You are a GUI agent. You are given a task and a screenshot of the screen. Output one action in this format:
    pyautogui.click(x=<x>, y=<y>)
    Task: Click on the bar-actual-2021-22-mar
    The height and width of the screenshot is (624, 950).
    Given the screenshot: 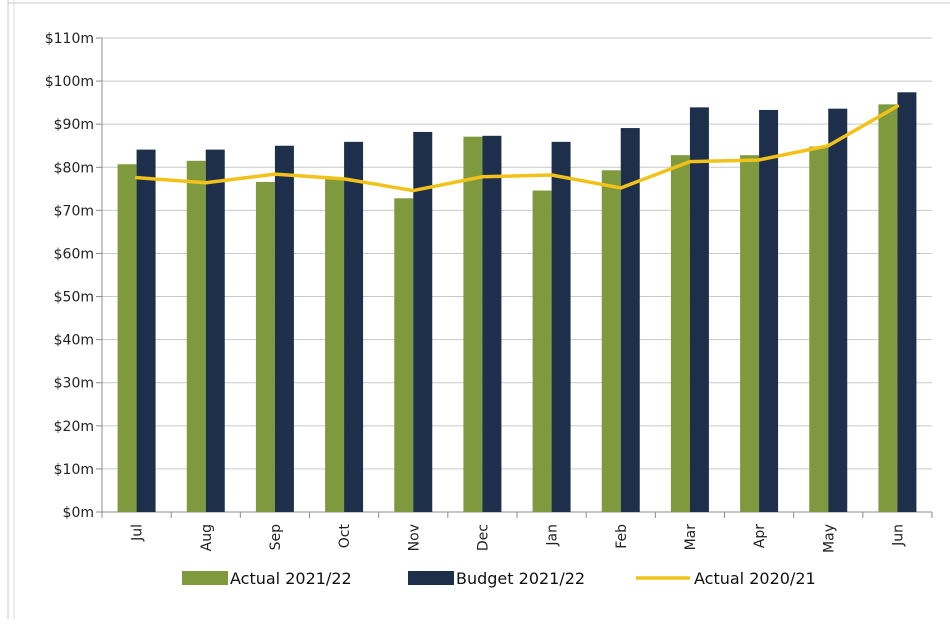 What is the action you would take?
    pyautogui.click(x=680, y=333)
    